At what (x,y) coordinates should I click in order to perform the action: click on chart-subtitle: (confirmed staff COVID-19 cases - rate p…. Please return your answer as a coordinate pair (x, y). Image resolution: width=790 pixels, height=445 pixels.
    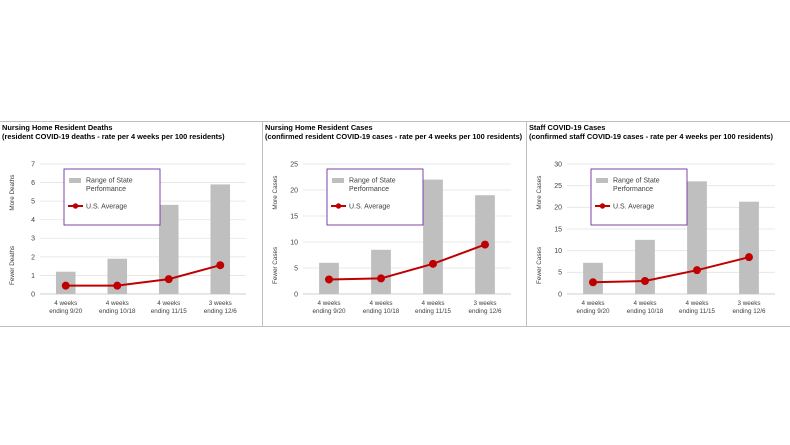
    Looking at the image, I should click on (651, 136).